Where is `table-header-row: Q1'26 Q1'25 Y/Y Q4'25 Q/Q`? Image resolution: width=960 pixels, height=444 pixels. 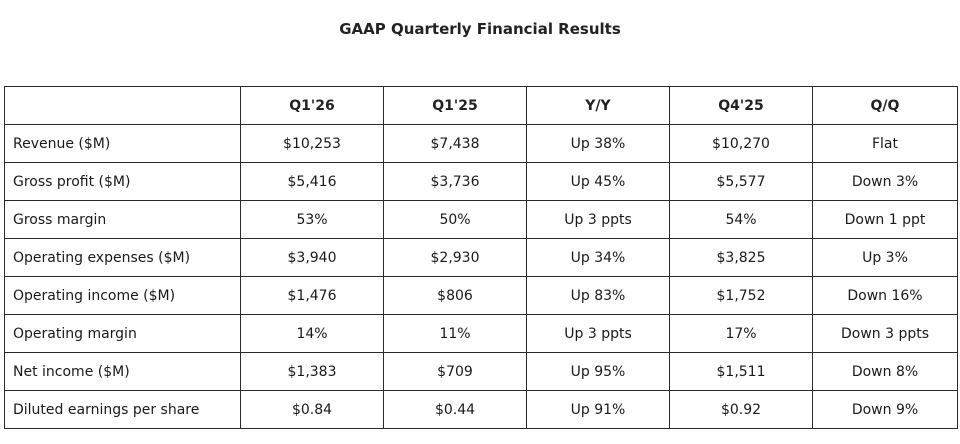
table-header-row: Q1'26 Q1'25 Y/Y Q4'25 Q/Q is located at coordinates (481, 105).